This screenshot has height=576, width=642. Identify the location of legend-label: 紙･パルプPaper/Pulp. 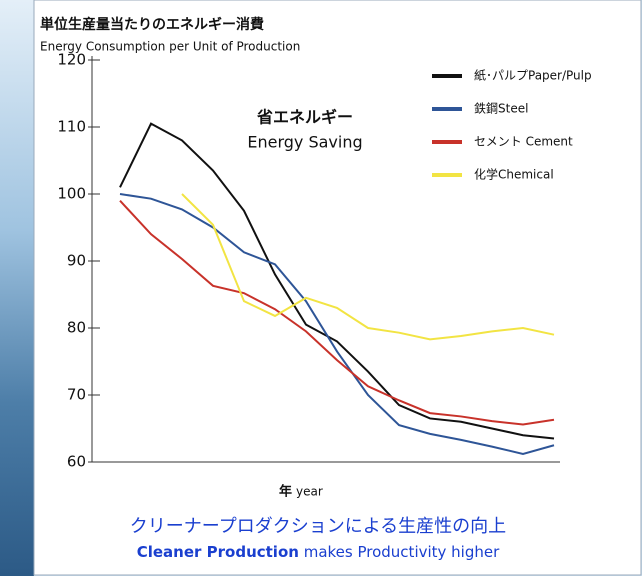
(533, 75).